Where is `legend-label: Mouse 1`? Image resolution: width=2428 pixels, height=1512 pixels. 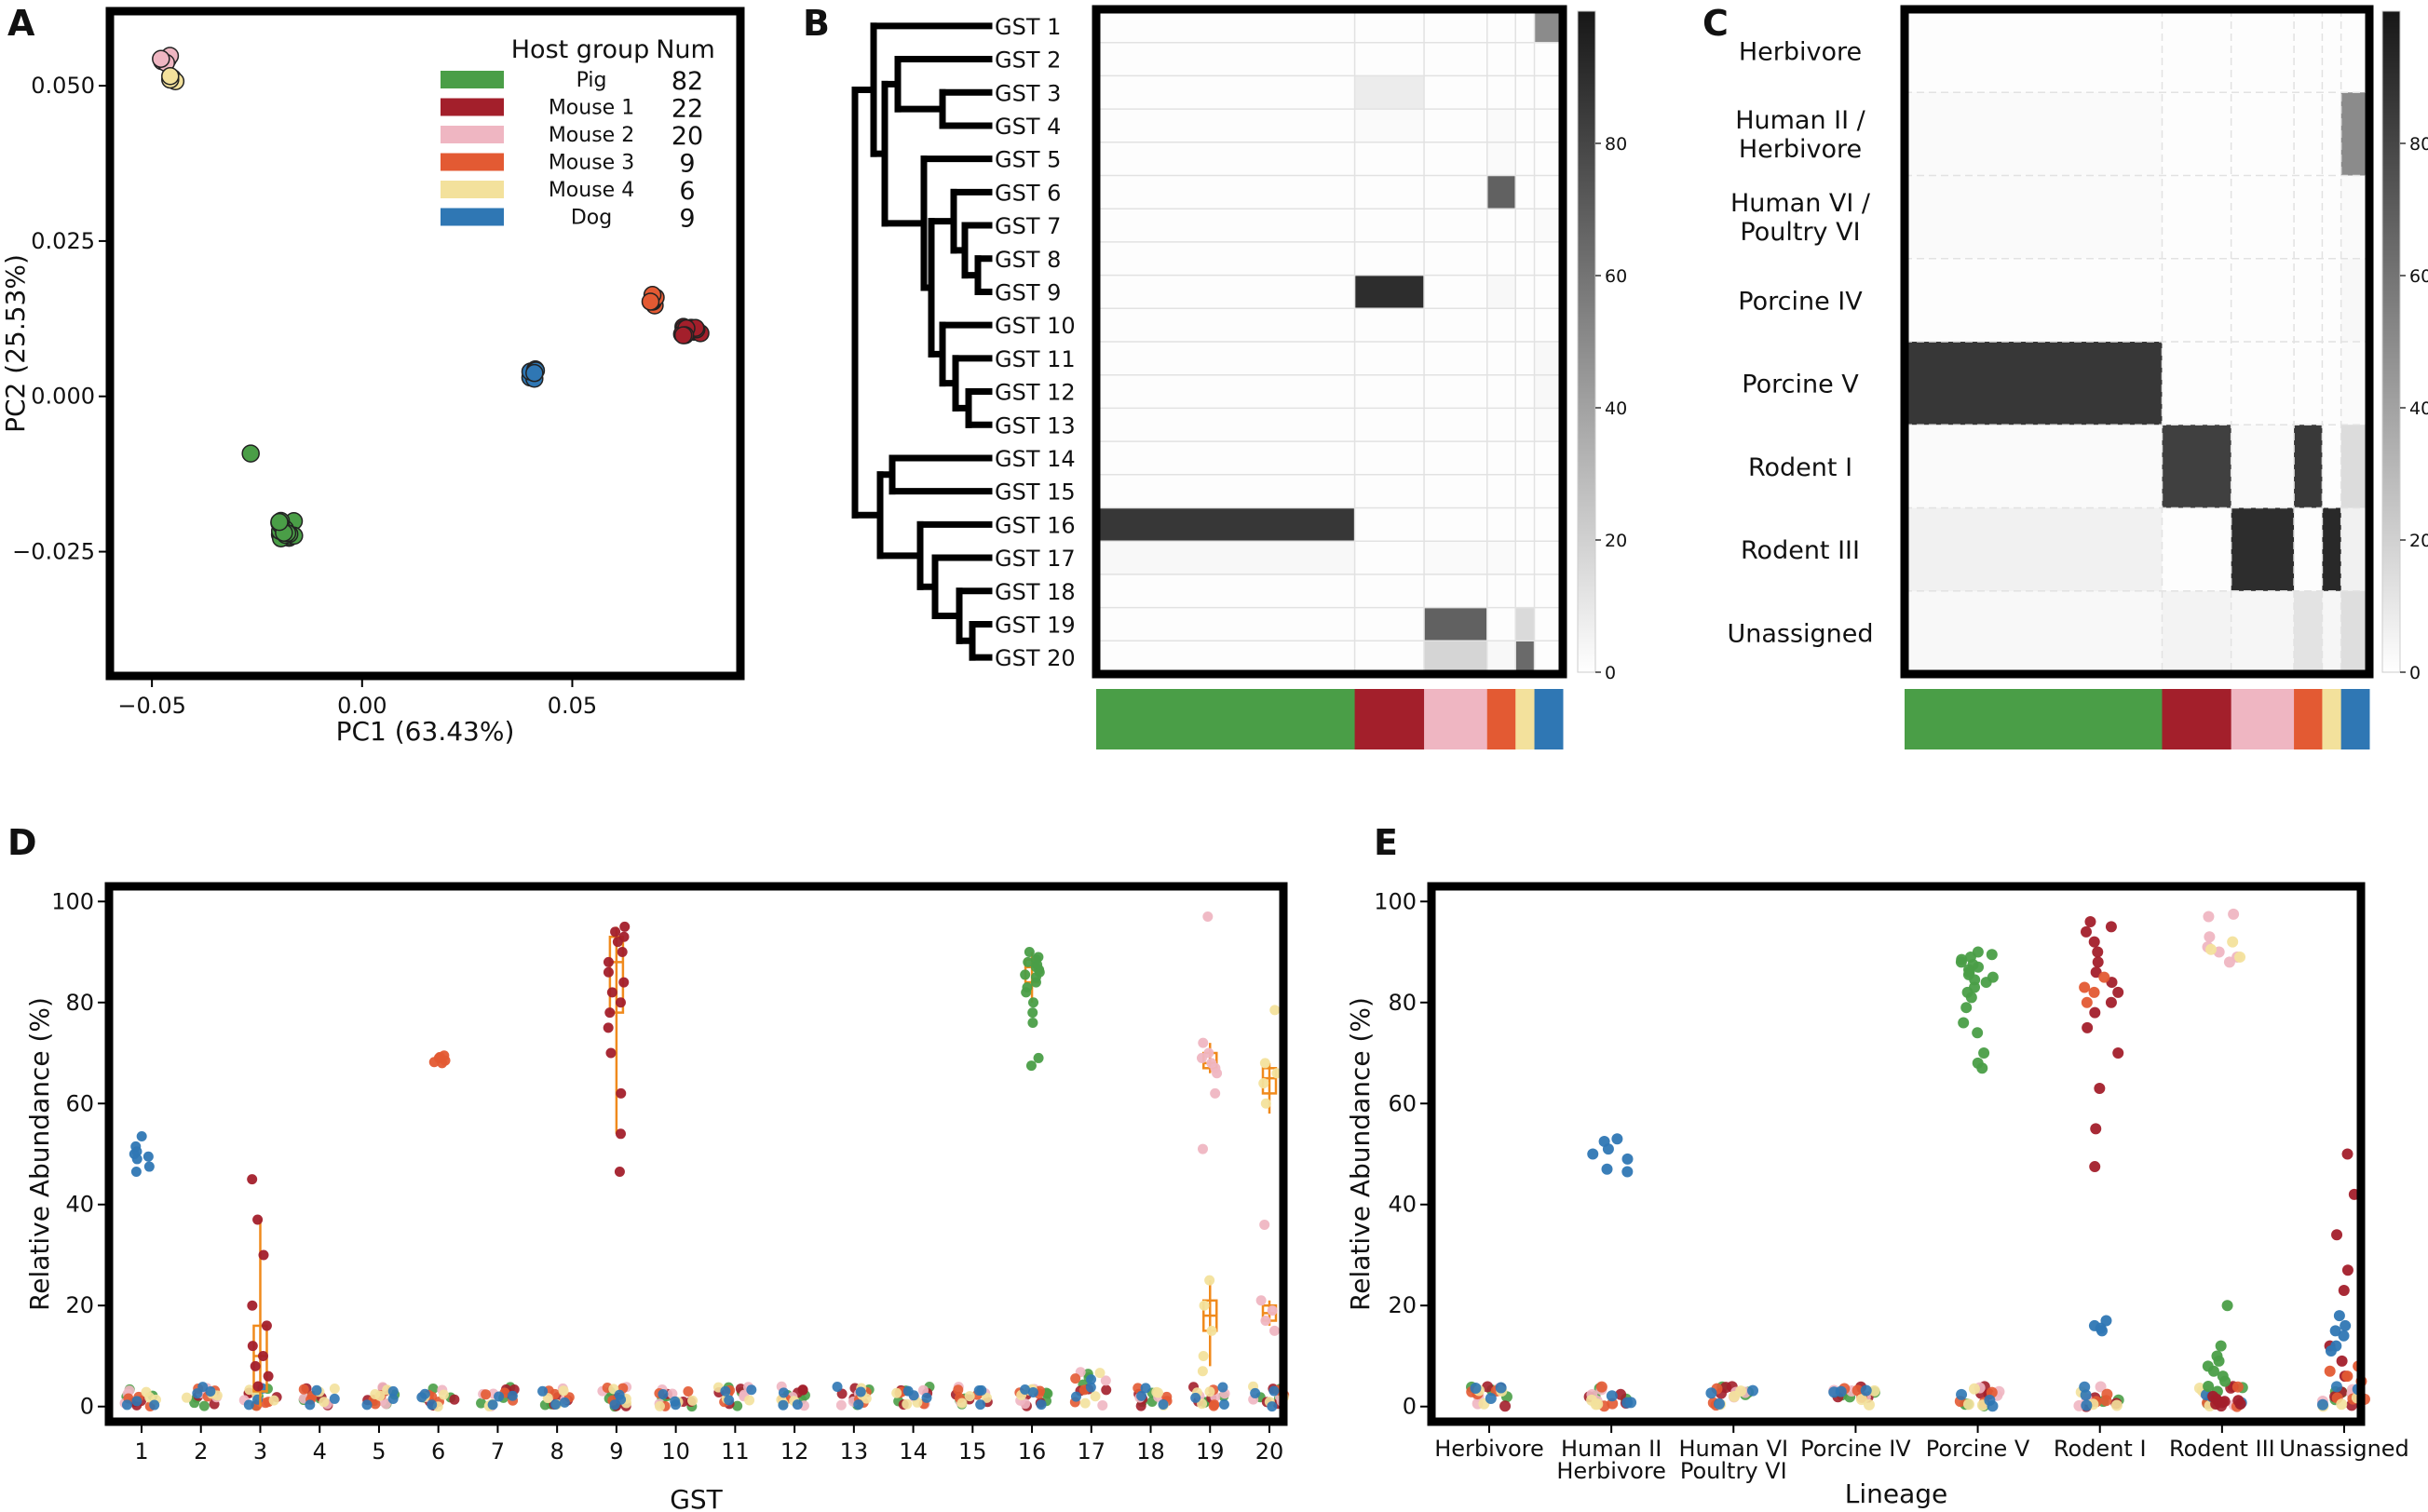 legend-label: Mouse 1 is located at coordinates (591, 109).